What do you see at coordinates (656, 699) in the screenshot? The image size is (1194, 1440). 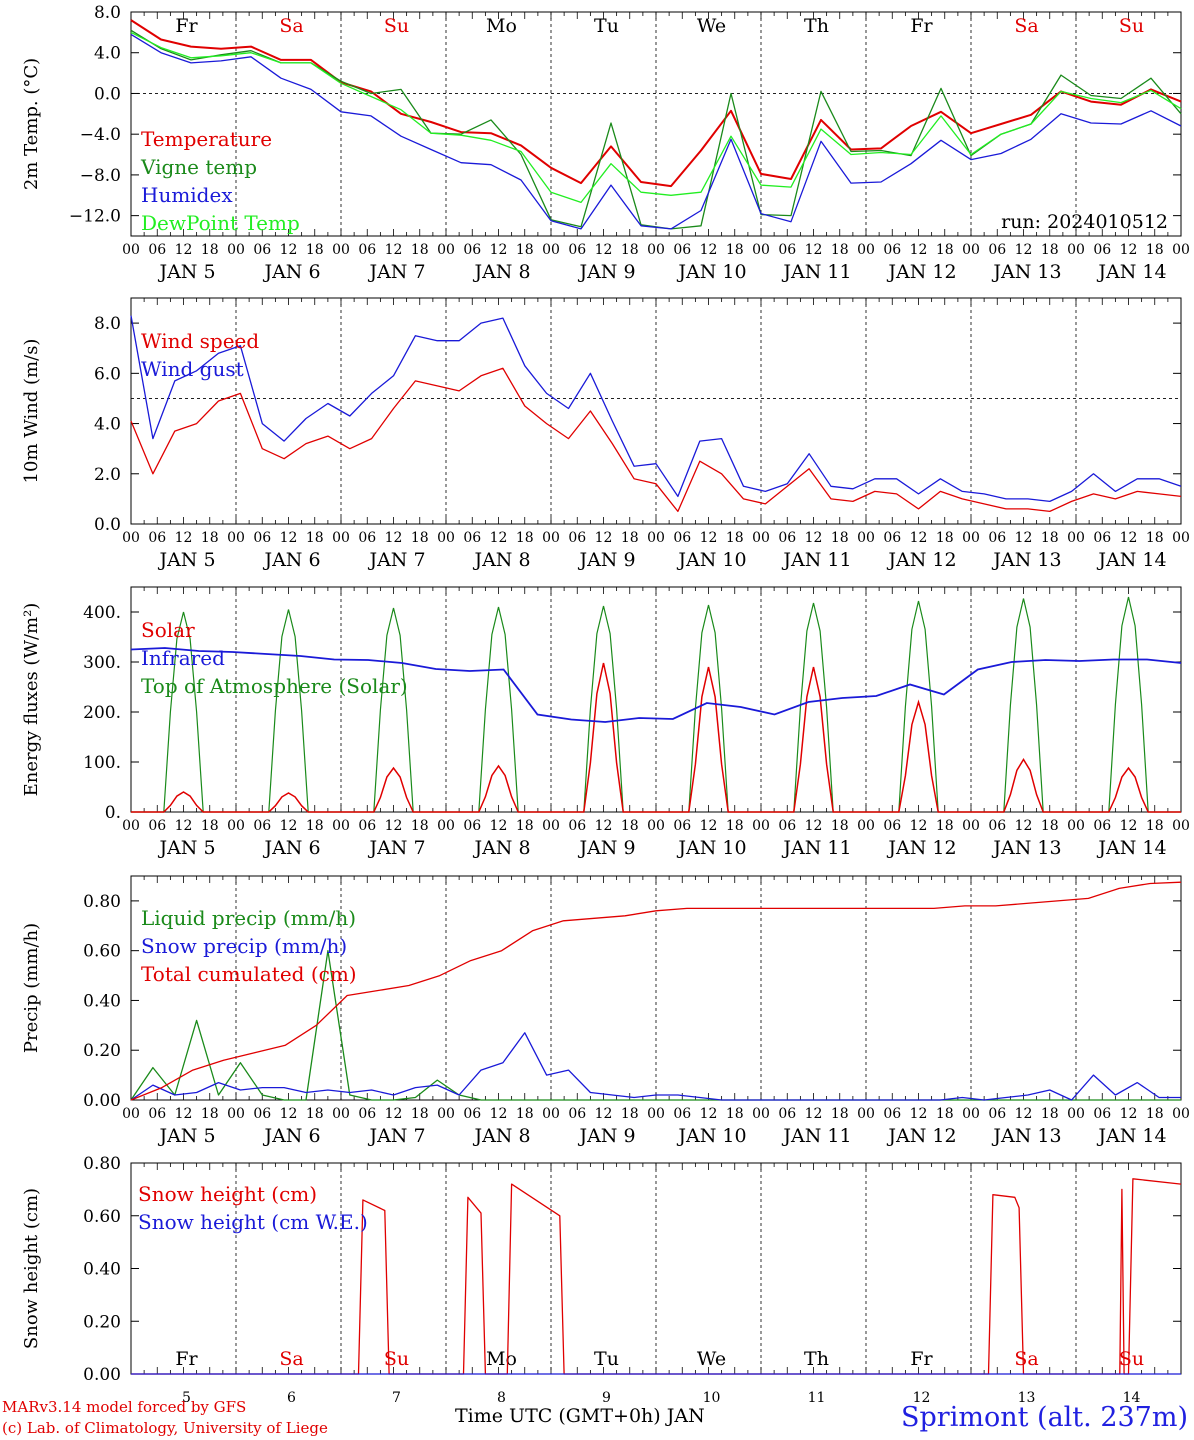 I see `panel-frame` at bounding box center [656, 699].